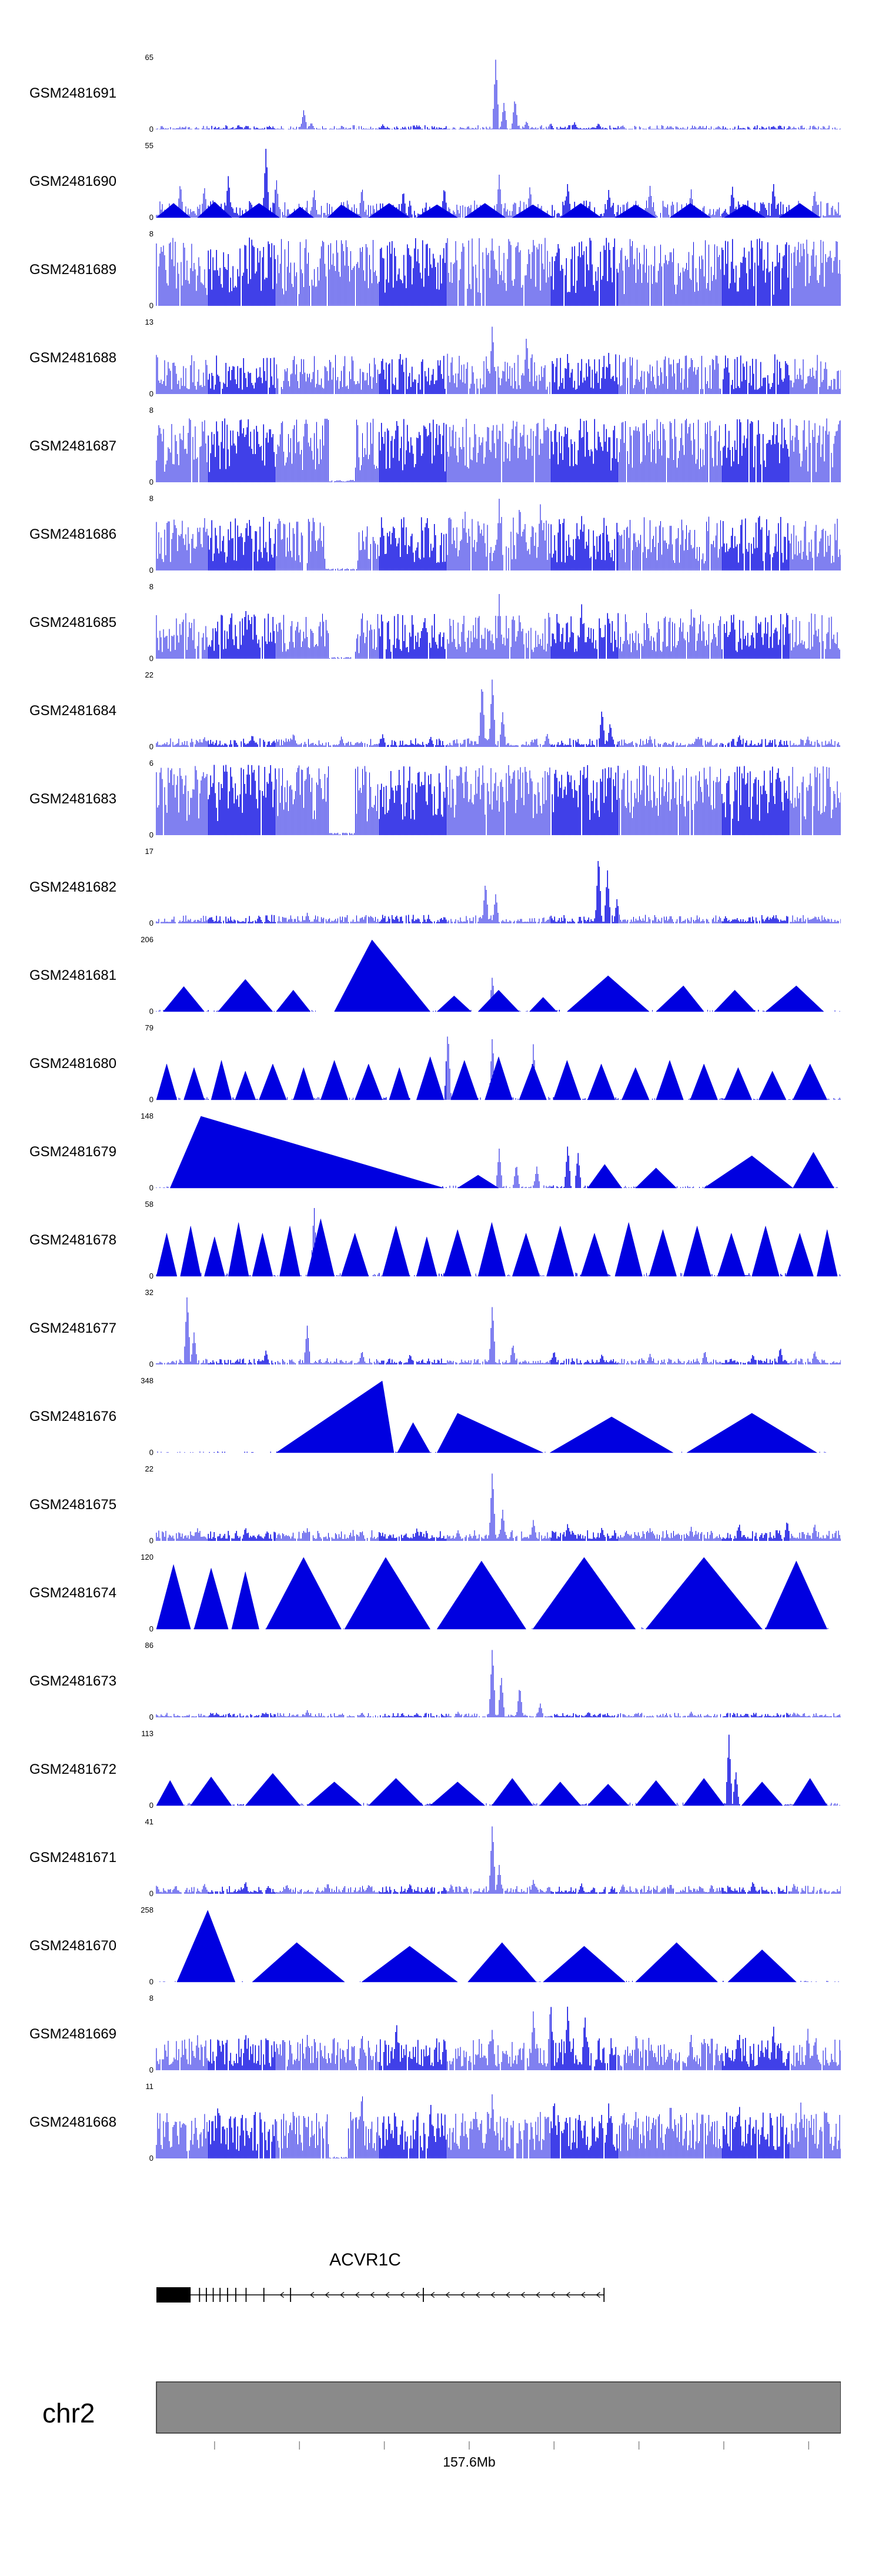  Describe the element at coordinates (149, 1292) in the screenshot. I see `track-ymax-label: 32` at that location.